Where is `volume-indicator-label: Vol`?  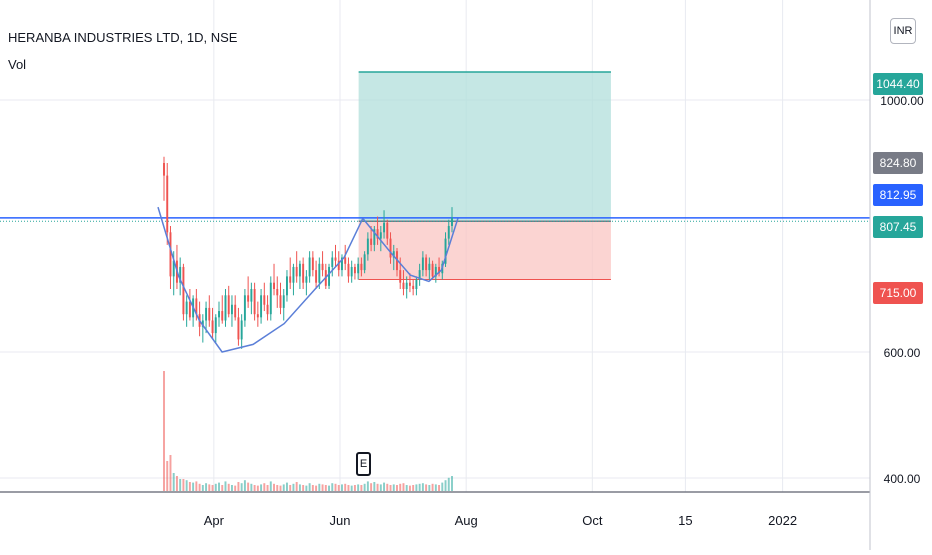
volume-indicator-label: Vol is located at coordinates (17, 64).